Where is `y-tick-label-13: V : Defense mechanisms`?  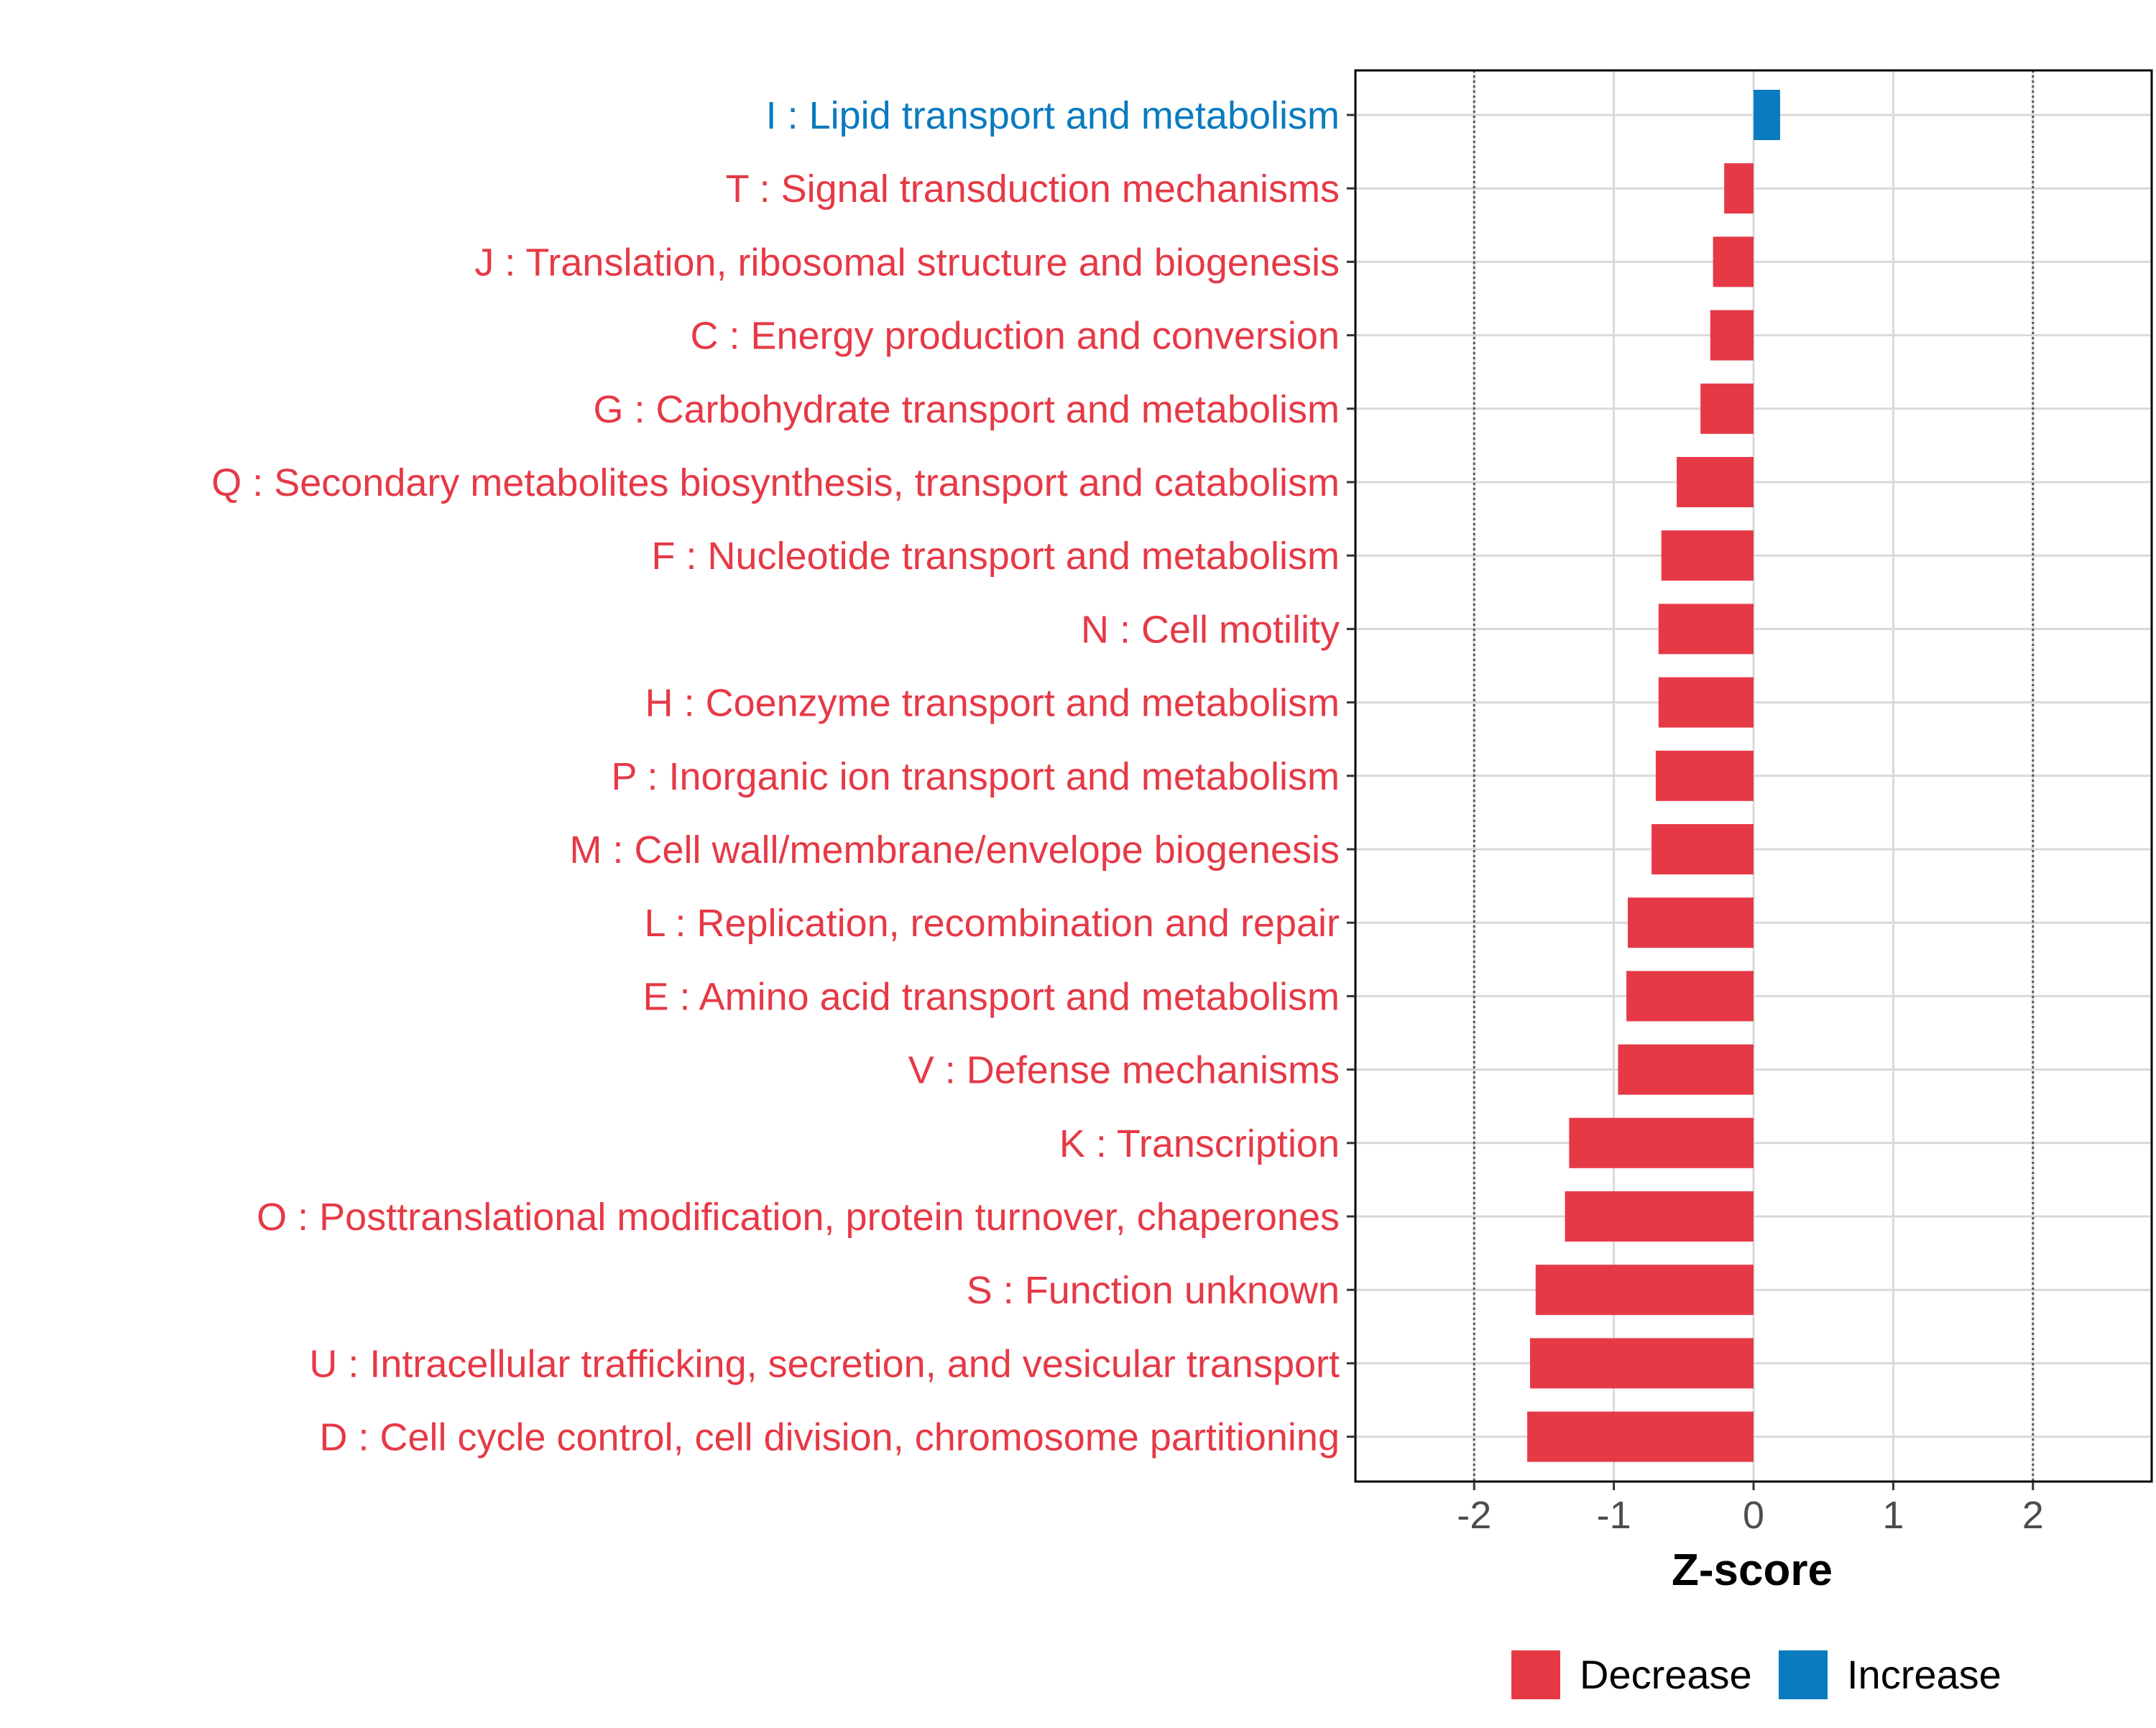 y-tick-label-13: V : Defense mechanisms is located at coordinates (1124, 1070).